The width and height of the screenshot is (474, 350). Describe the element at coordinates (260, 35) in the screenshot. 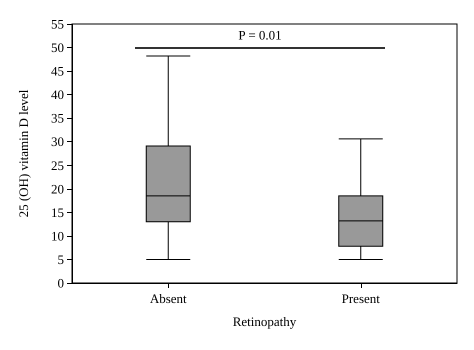

I see `annotation: P = 0.01` at that location.